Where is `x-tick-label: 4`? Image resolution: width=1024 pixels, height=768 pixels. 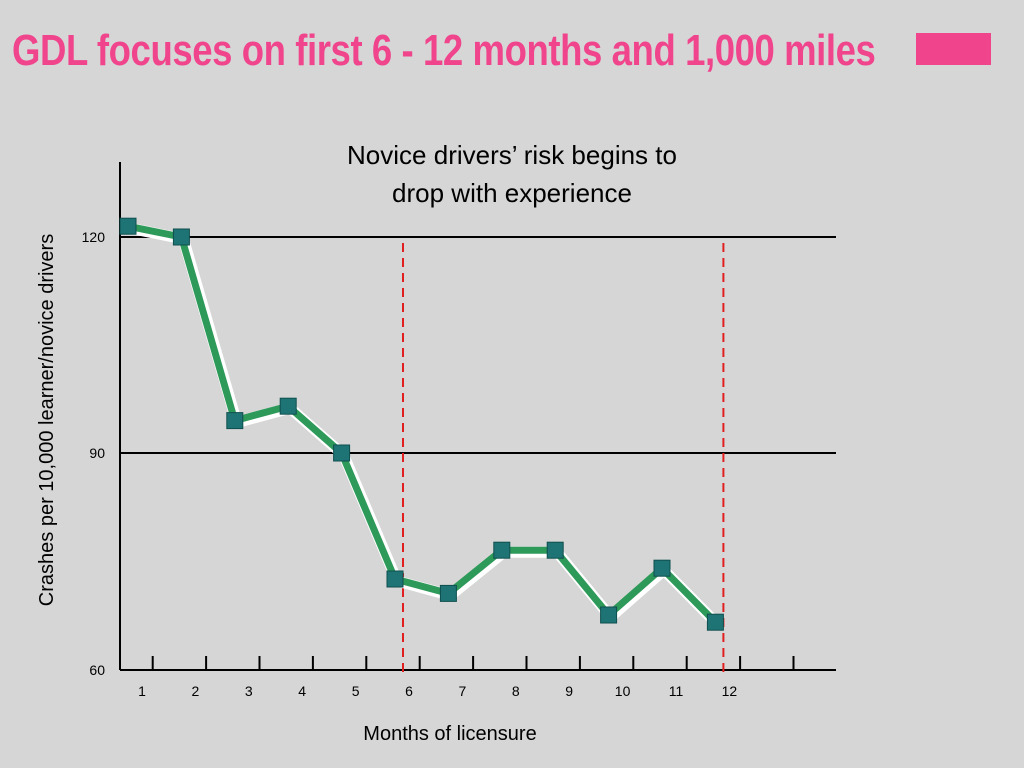 x-tick-label: 4 is located at coordinates (302, 691).